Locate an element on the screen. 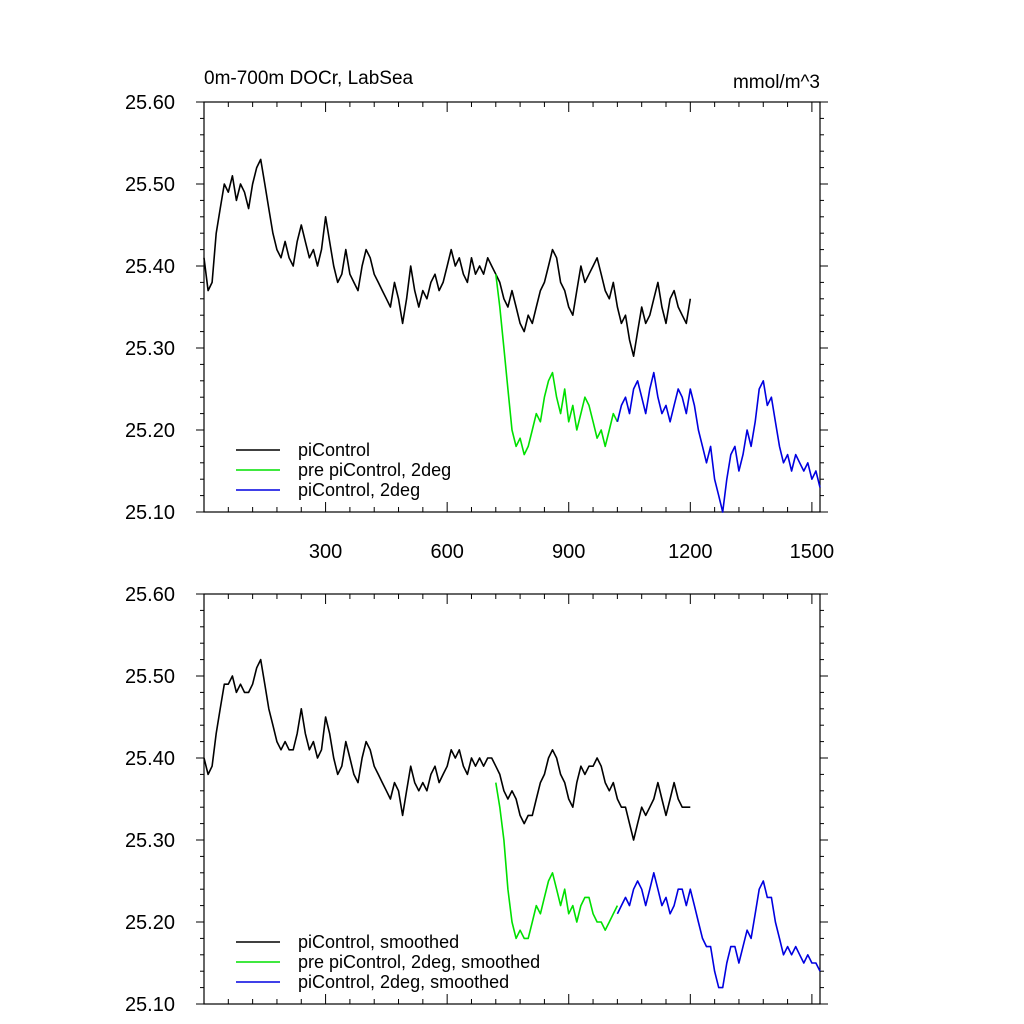 Image resolution: width=1024 pixels, height=1024 pixels. series-line-picontrol-2deg-smoothed is located at coordinates (718, 930).